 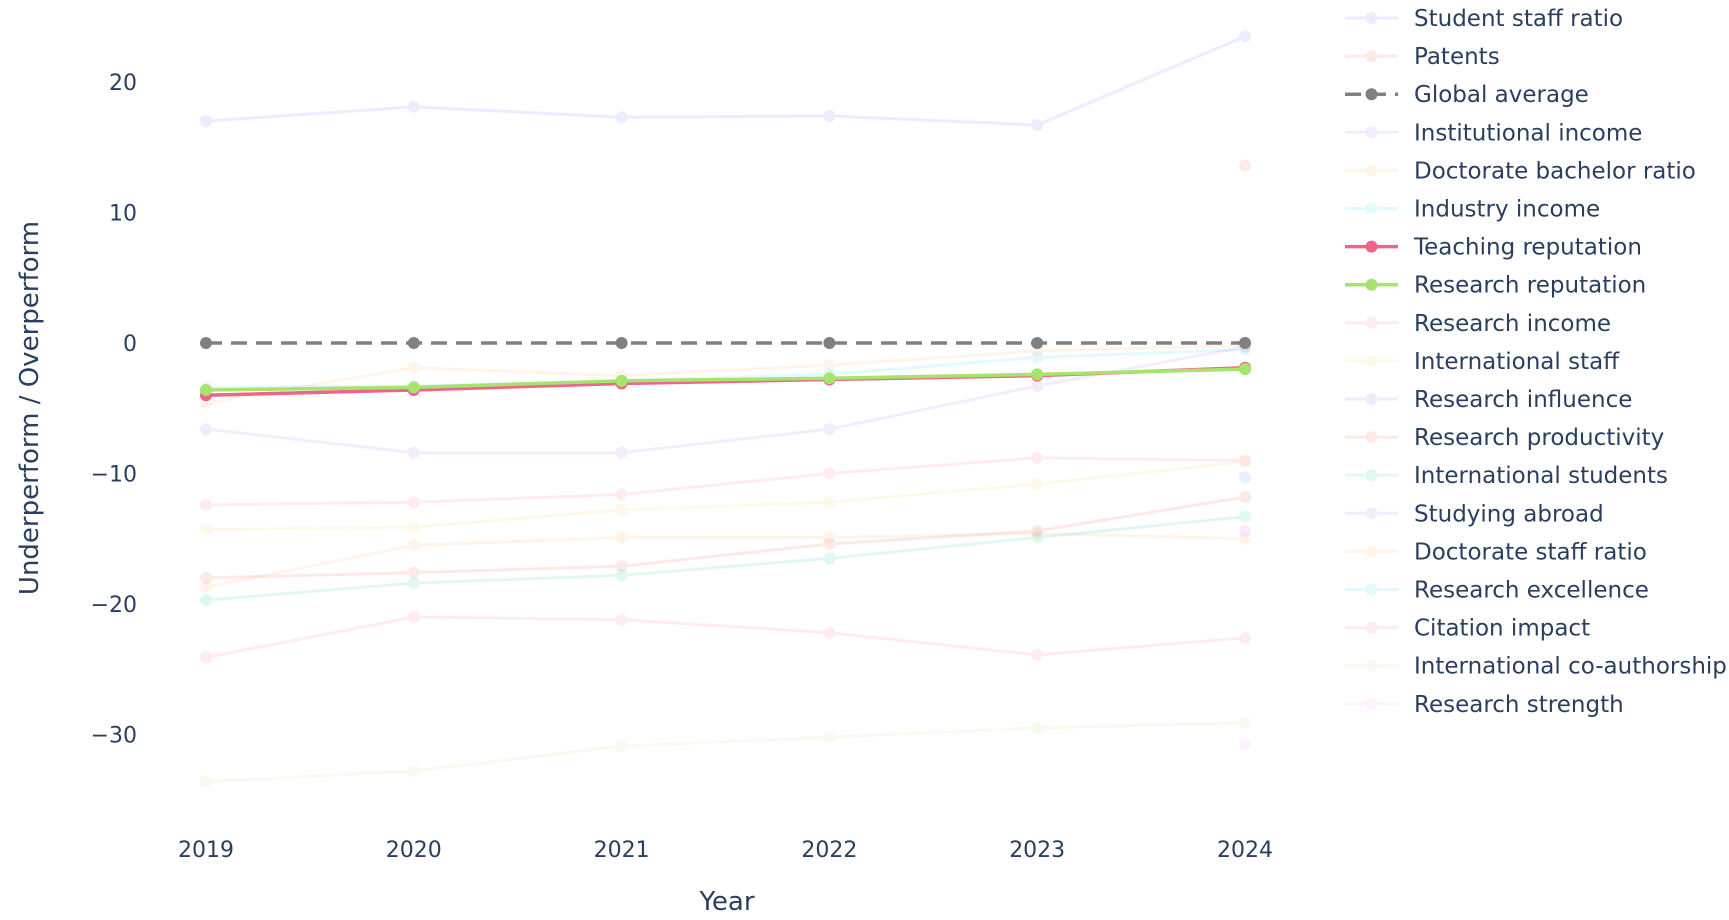 What do you see at coordinates (725, 637) in the screenshot?
I see `series-citation-impact` at bounding box center [725, 637].